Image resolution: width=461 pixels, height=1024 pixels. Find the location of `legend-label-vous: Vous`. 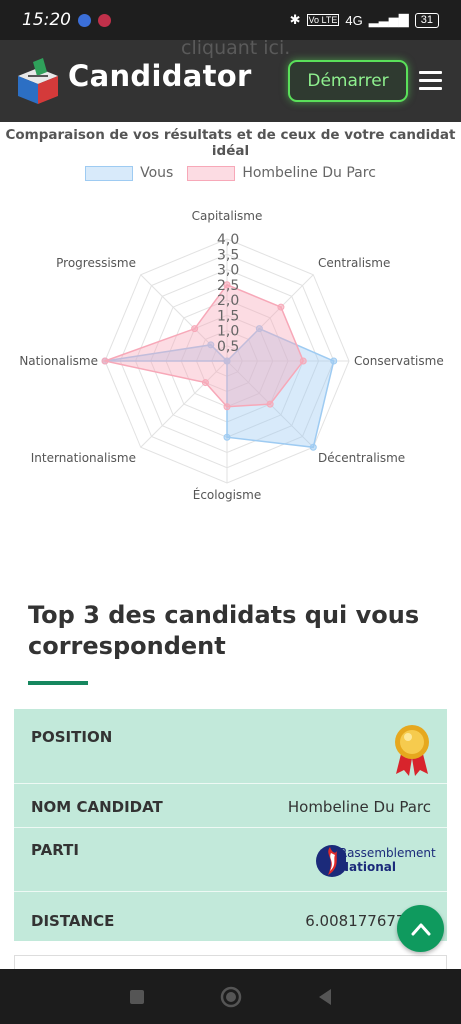

legend-label-vous: Vous is located at coordinates (157, 173).